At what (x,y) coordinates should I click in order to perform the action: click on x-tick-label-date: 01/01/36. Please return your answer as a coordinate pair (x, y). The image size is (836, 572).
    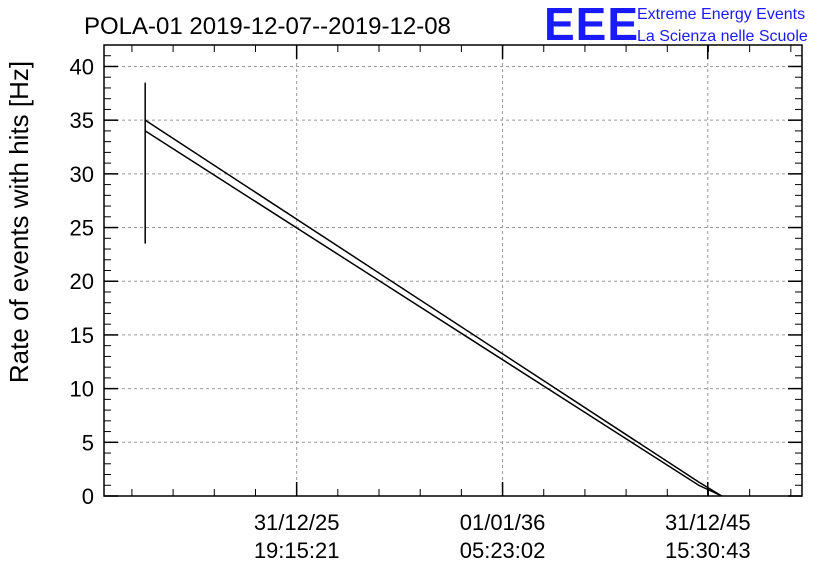
    Looking at the image, I should click on (503, 522).